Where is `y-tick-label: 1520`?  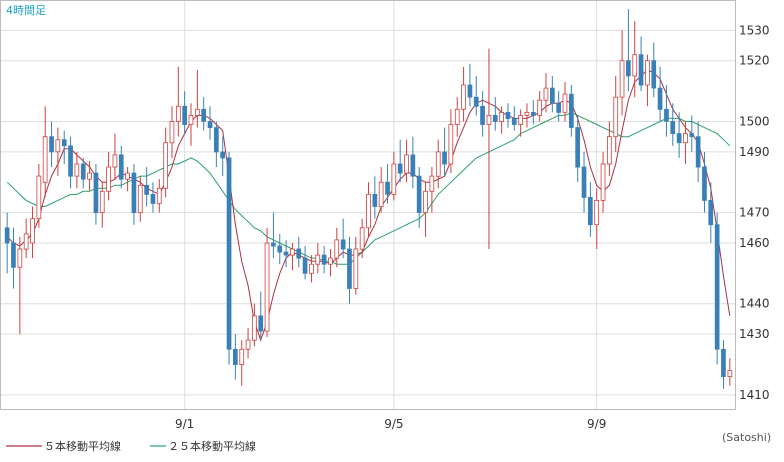
y-tick-label: 1520 is located at coordinates (754, 61).